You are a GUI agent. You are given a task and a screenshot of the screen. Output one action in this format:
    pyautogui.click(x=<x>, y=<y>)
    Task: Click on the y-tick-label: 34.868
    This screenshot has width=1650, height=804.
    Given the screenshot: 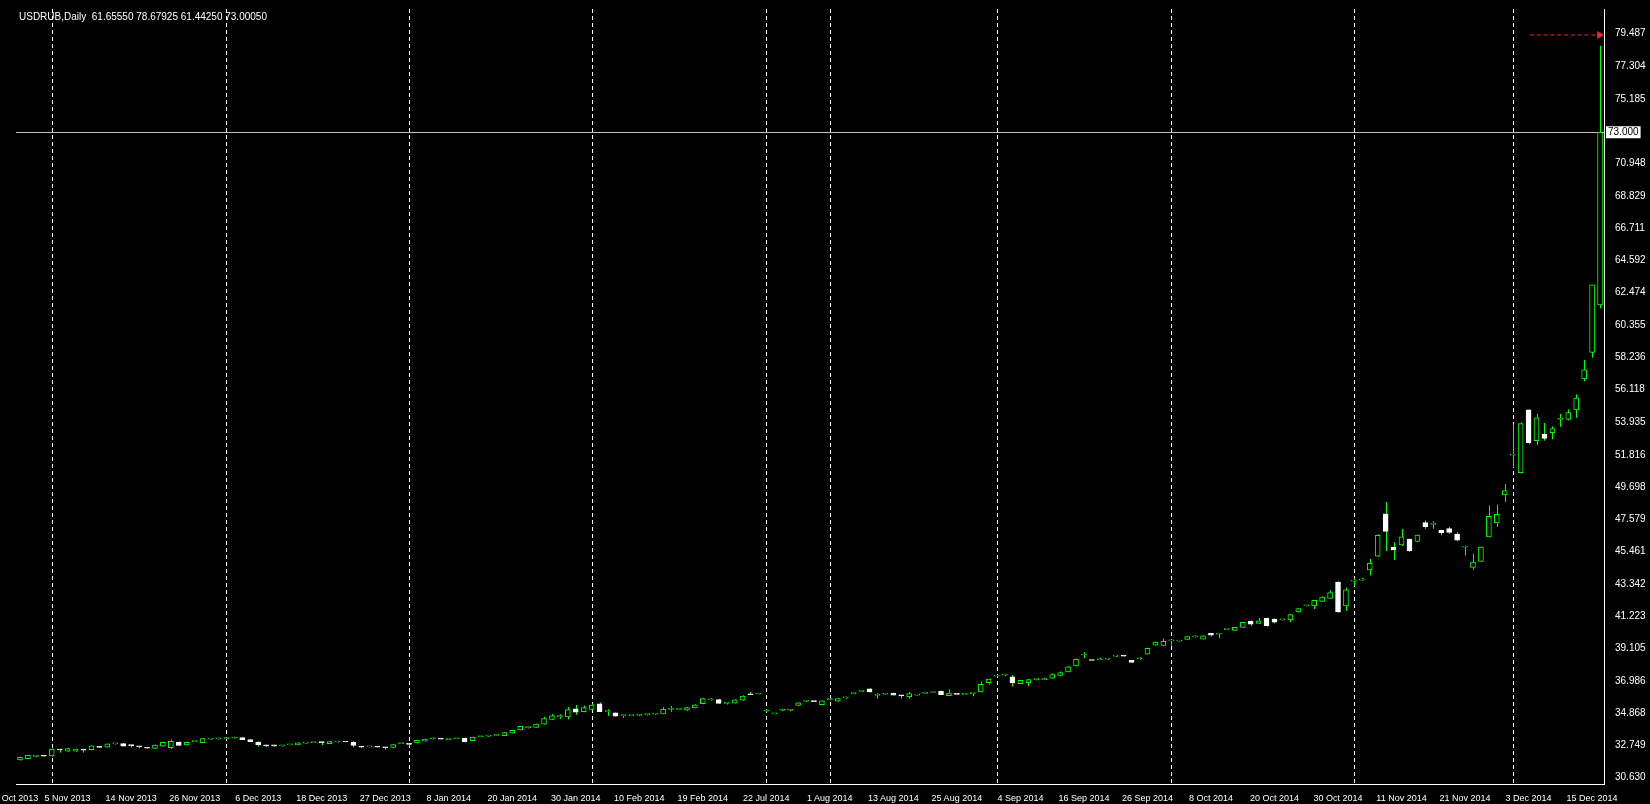 What is the action you would take?
    pyautogui.click(x=1631, y=712)
    